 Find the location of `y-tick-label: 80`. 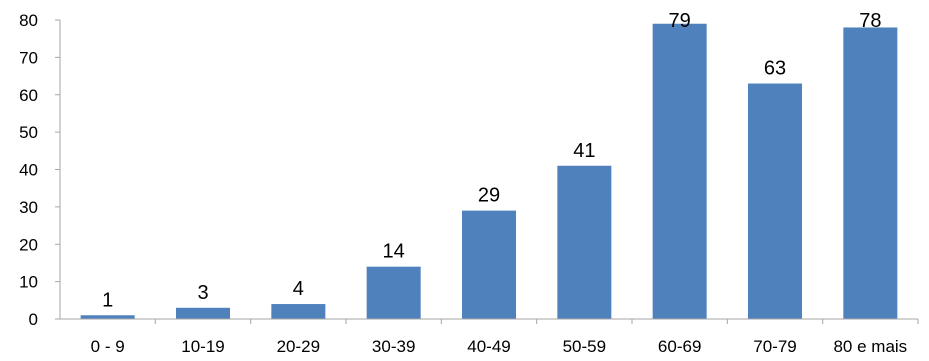

y-tick-label: 80 is located at coordinates (28, 20).